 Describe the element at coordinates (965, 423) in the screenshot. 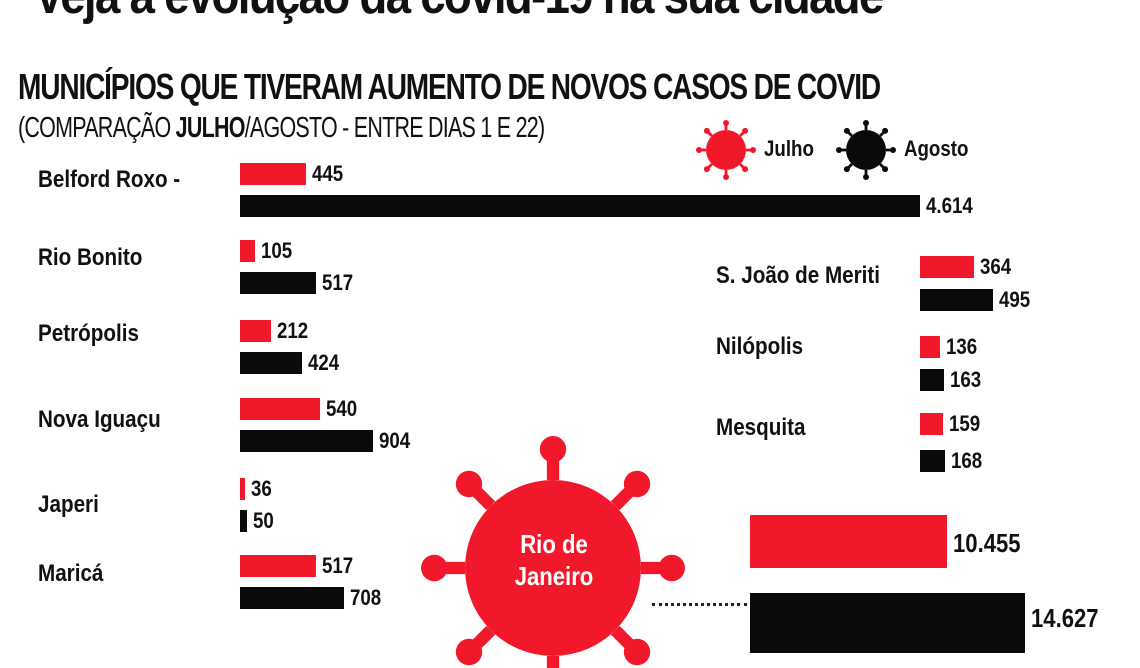

I see `julho-value-label: 159` at that location.